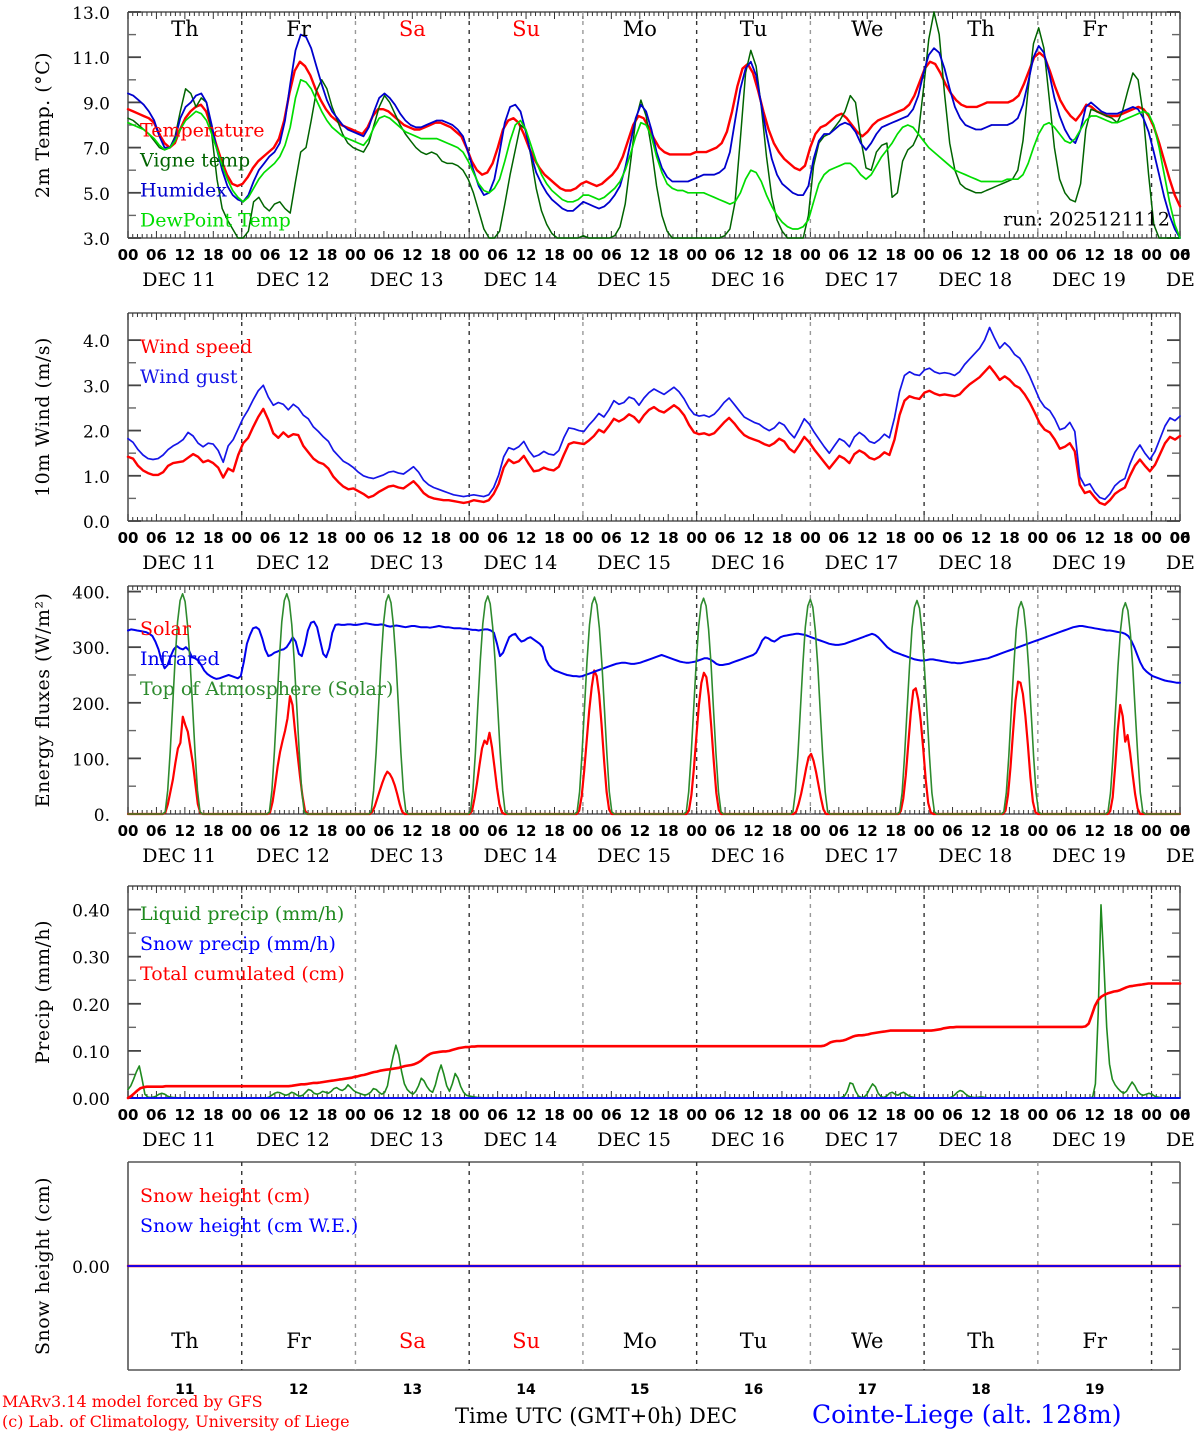  Describe the element at coordinates (43, 992) in the screenshot. I see `yaxis-label-precip: Precip (mm/h)` at that location.